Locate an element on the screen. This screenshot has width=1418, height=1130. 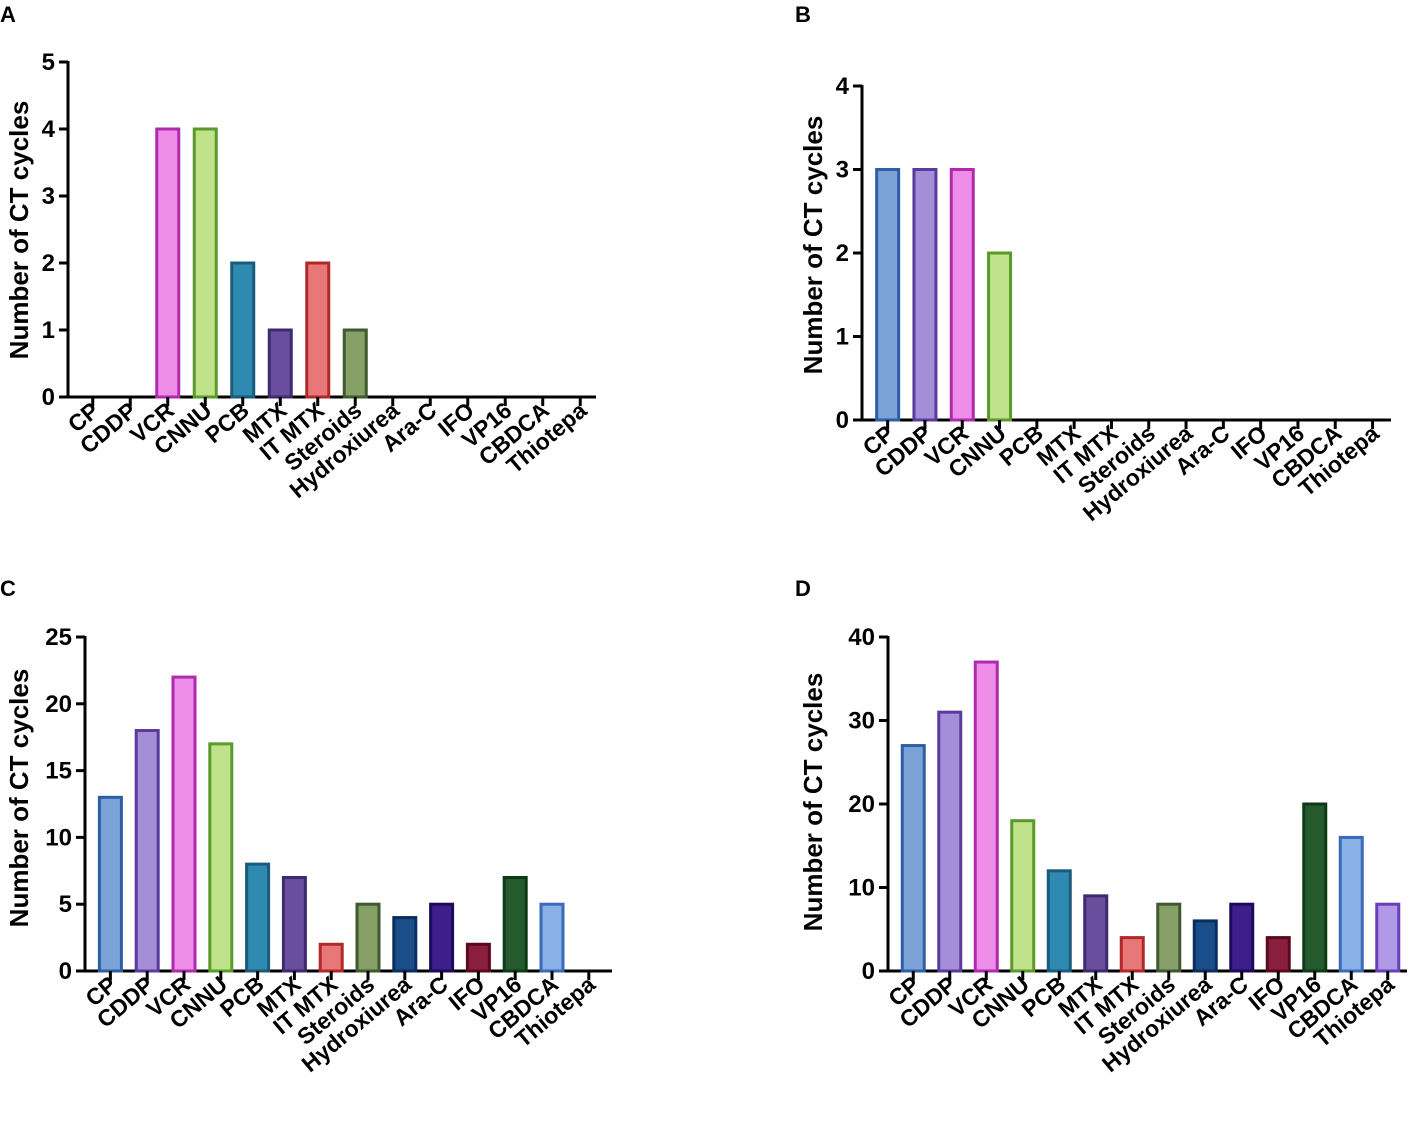
panel-letter: C is located at coordinates (8, 588).